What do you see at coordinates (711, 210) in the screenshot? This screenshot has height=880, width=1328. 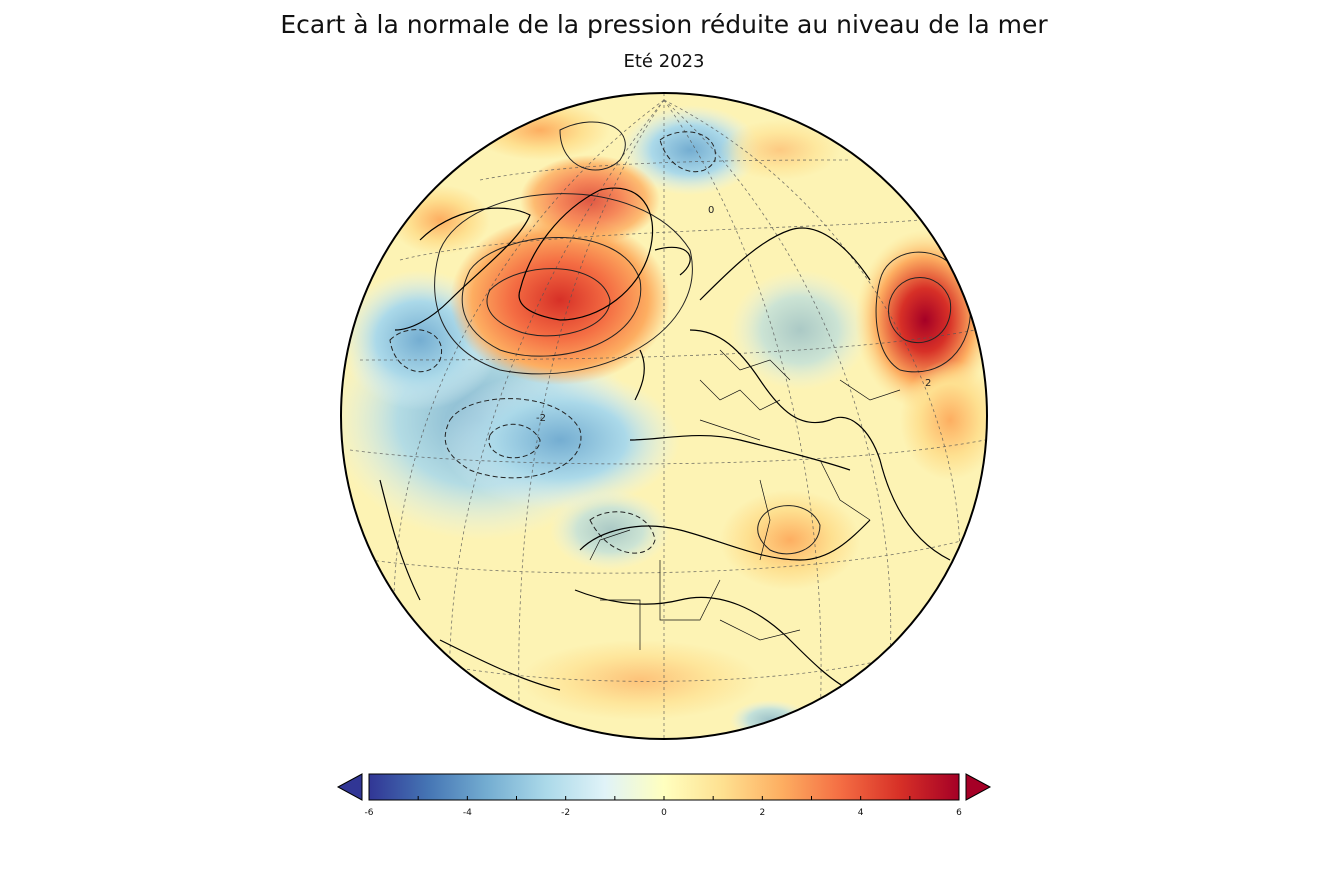 I see `contour-label-zero: 0` at bounding box center [711, 210].